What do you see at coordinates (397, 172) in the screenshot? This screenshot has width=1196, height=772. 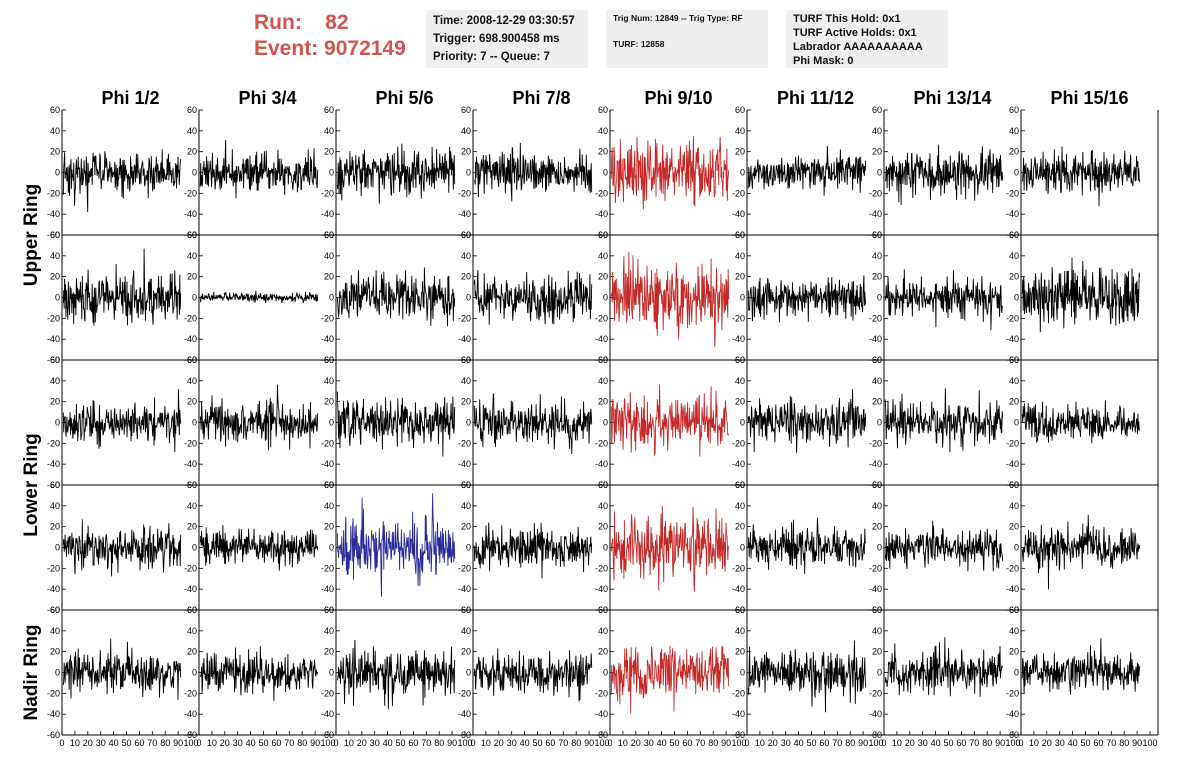 I see `panel-r1-c3: -60 -40 -20 0 20 40 60` at bounding box center [397, 172].